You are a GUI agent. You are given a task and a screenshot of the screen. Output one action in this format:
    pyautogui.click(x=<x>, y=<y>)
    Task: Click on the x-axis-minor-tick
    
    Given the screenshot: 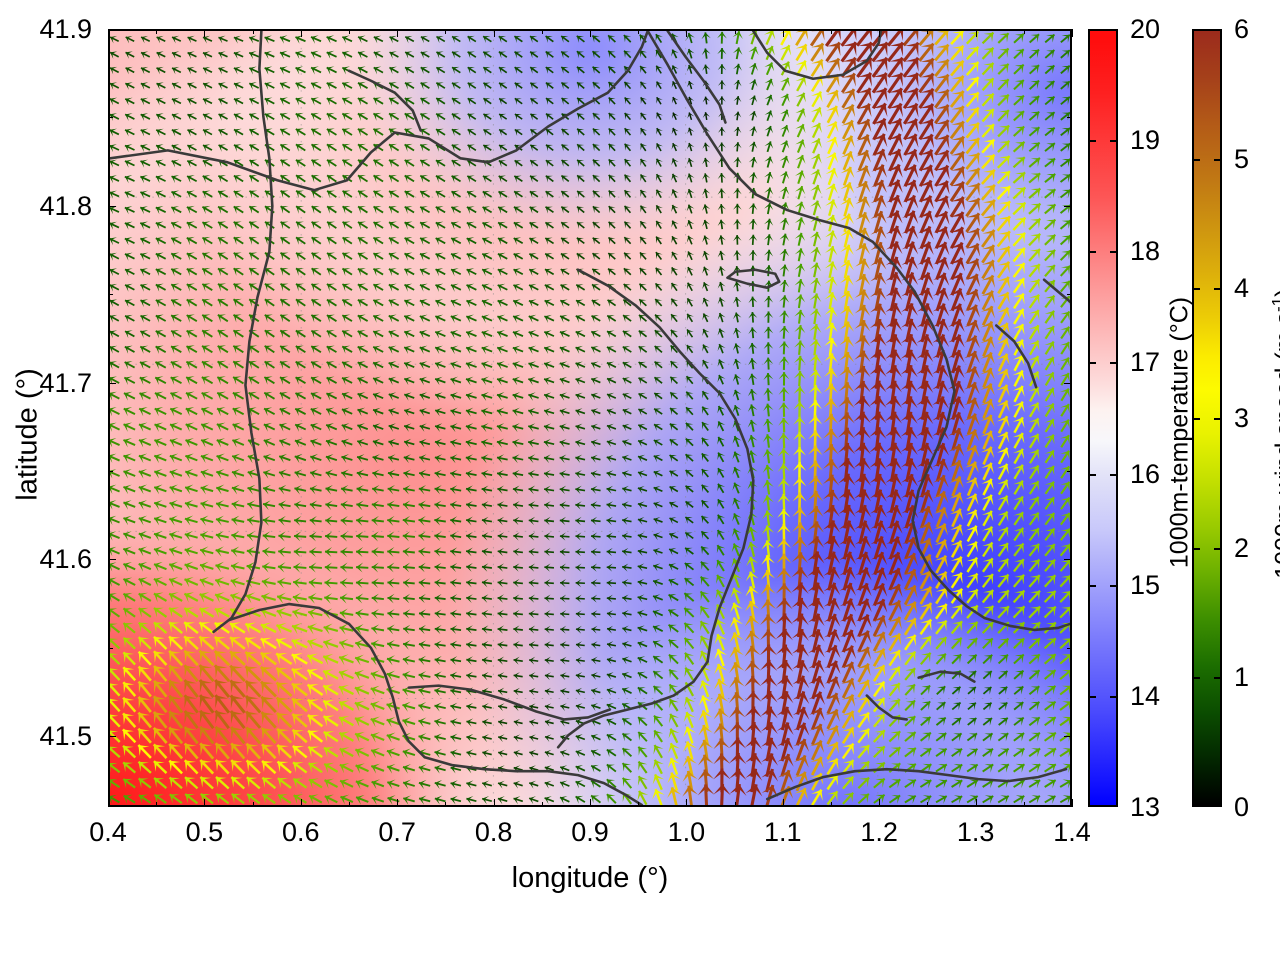 What is the action you would take?
    pyautogui.click(x=1024, y=804)
    